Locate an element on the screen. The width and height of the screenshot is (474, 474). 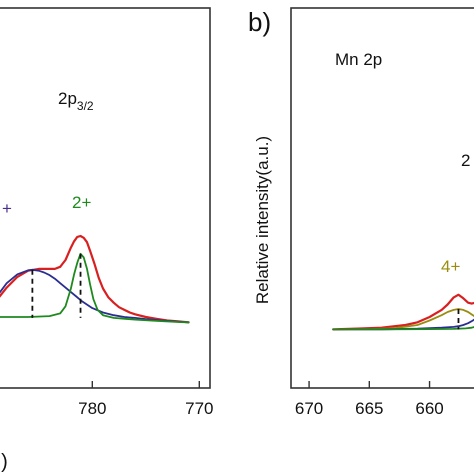
panel-b-series-layer is located at coordinates (403, 312).